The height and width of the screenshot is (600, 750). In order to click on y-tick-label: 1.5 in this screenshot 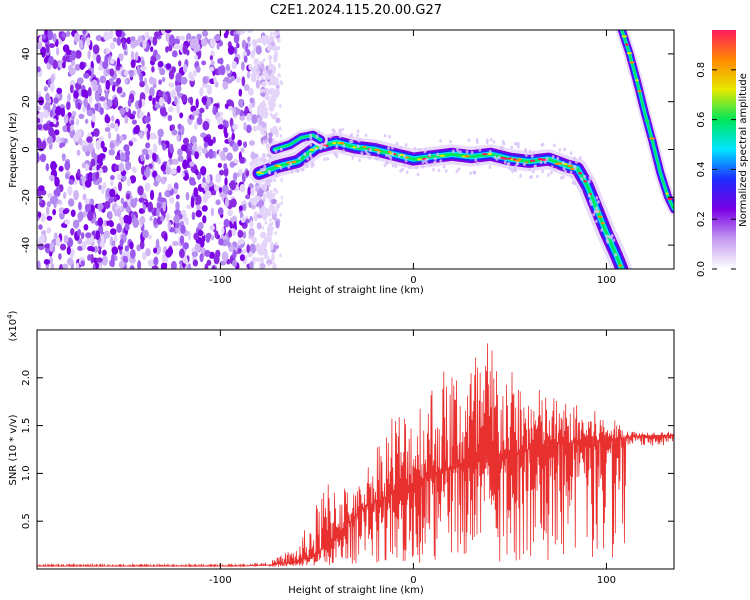, I will do `click(26, 426)`.